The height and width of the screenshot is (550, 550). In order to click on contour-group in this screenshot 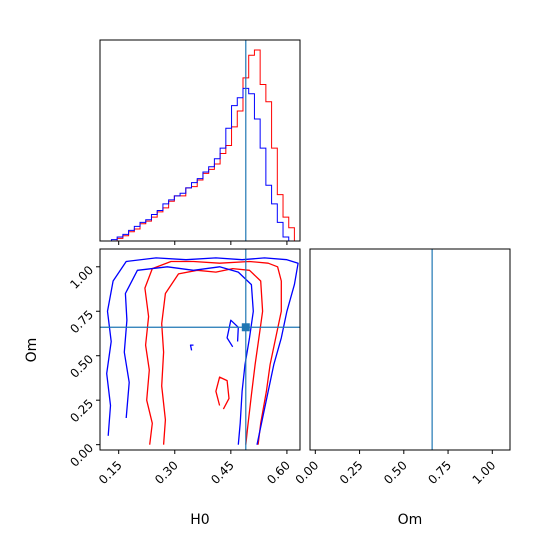, I will do `click(202, 351)`.